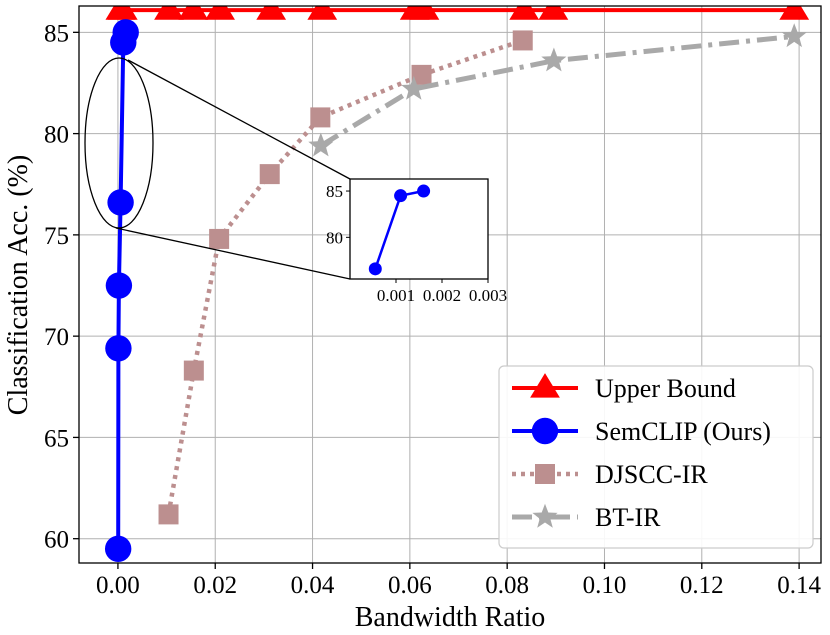  I want to click on series-bt-ir, so click(557, 90).